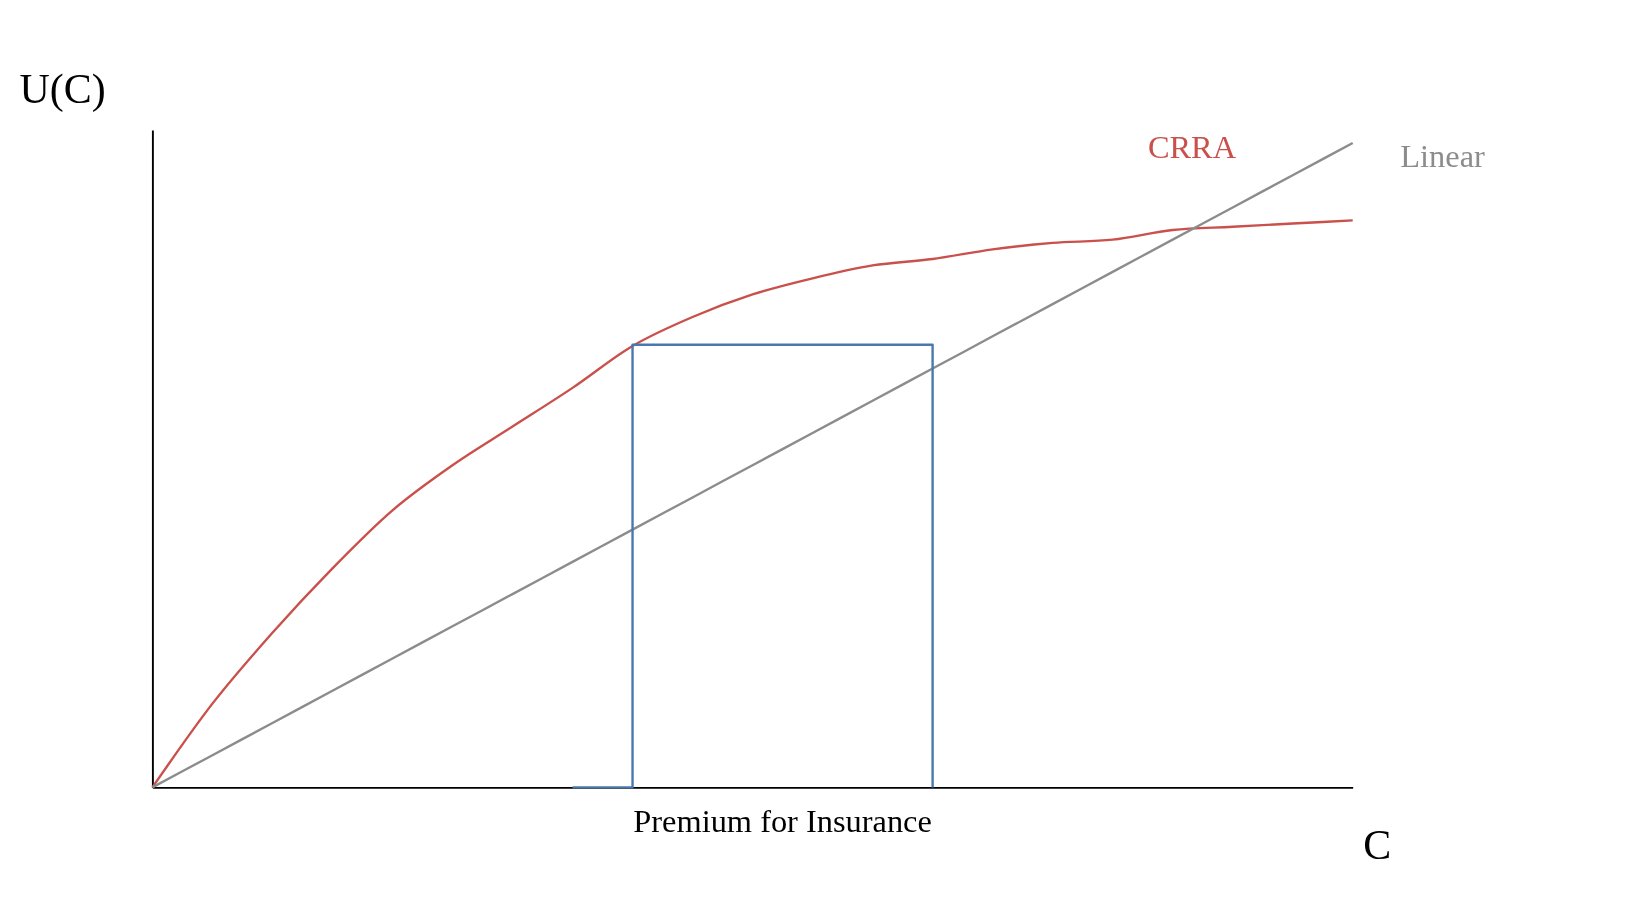 The height and width of the screenshot is (920, 1628). Describe the element at coordinates (782, 821) in the screenshot. I see `text: Premium for Insurance` at that location.